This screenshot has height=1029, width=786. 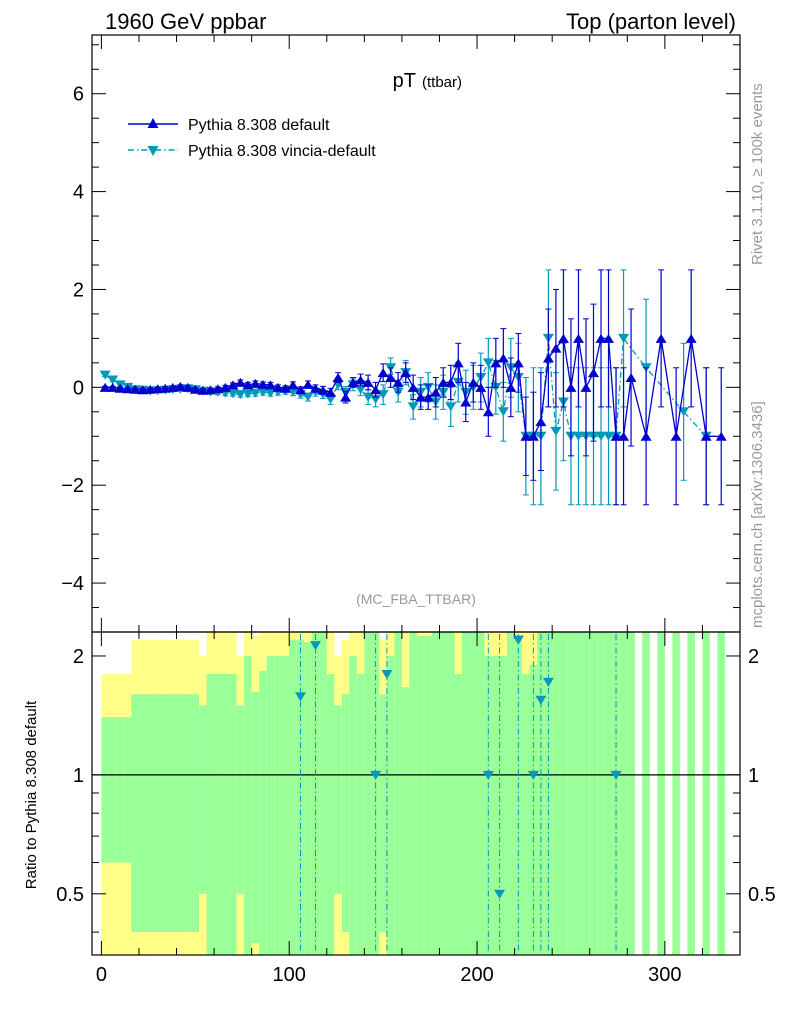 I want to click on ratio-ytick-label: 1, so click(x=78, y=776).